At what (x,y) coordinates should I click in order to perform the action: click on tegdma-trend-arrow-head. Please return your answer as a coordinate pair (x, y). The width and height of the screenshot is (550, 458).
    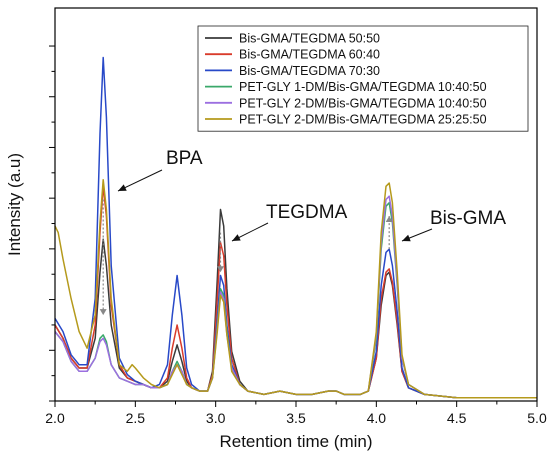
    Looking at the image, I should click on (220, 269).